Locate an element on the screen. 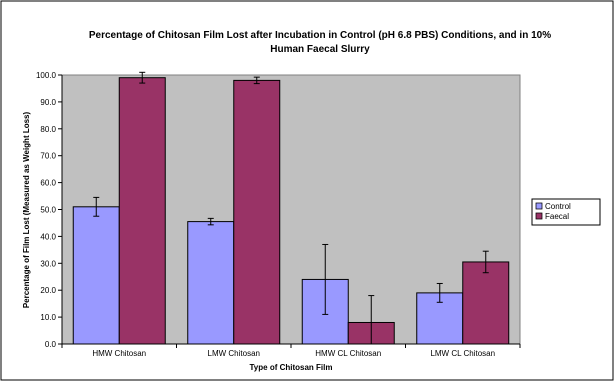  y-tick-label: 0.0 is located at coordinates (51, 344).